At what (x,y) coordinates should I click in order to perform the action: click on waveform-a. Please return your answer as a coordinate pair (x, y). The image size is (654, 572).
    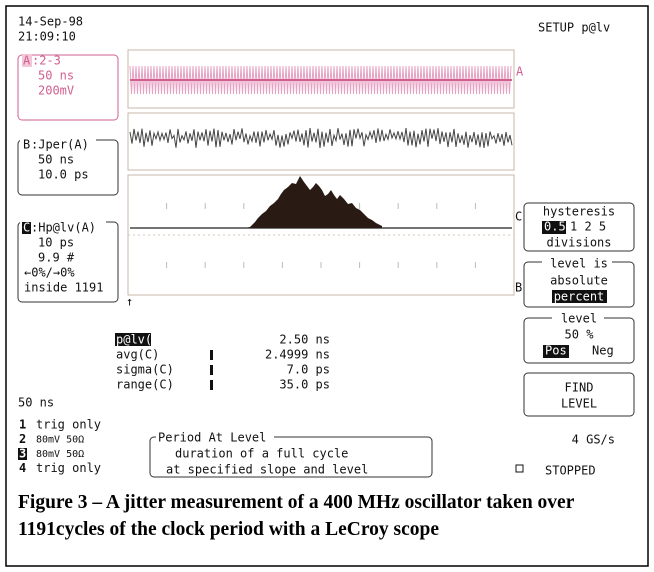
    Looking at the image, I should click on (320, 80).